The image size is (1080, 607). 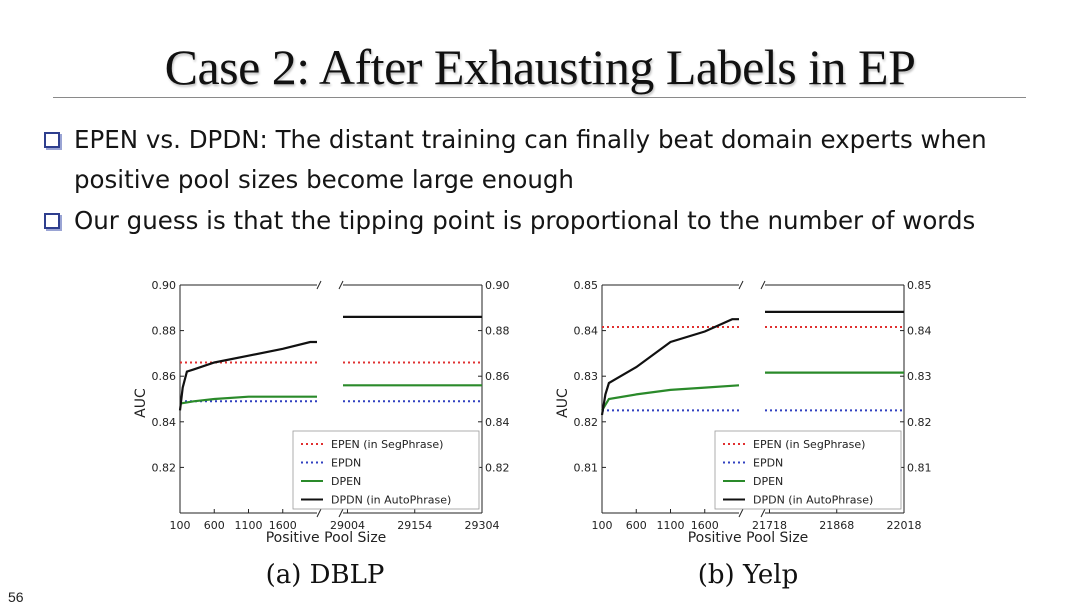 I want to click on slide-number: 56, so click(x=16, y=597).